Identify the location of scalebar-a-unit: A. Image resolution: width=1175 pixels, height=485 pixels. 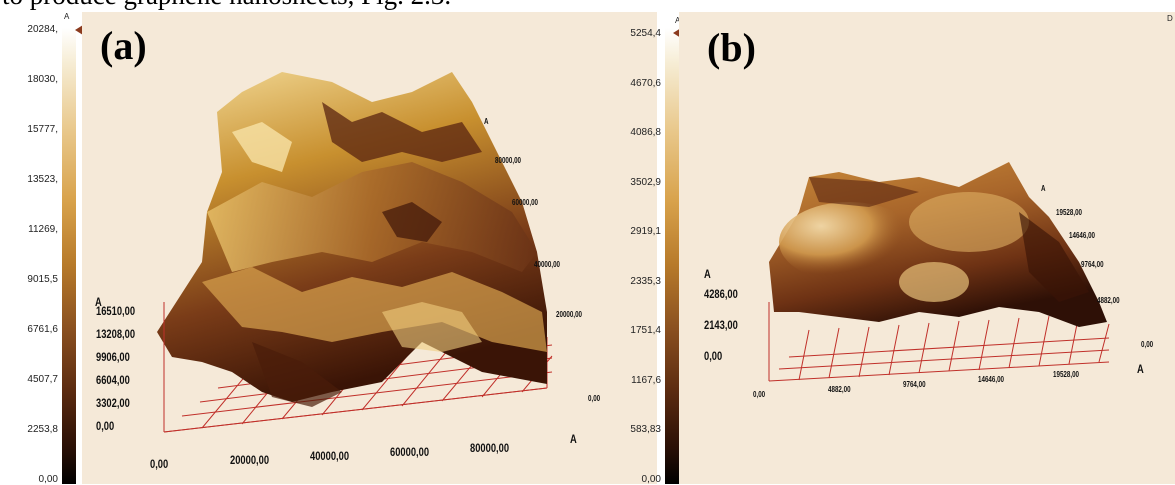
(67, 16).